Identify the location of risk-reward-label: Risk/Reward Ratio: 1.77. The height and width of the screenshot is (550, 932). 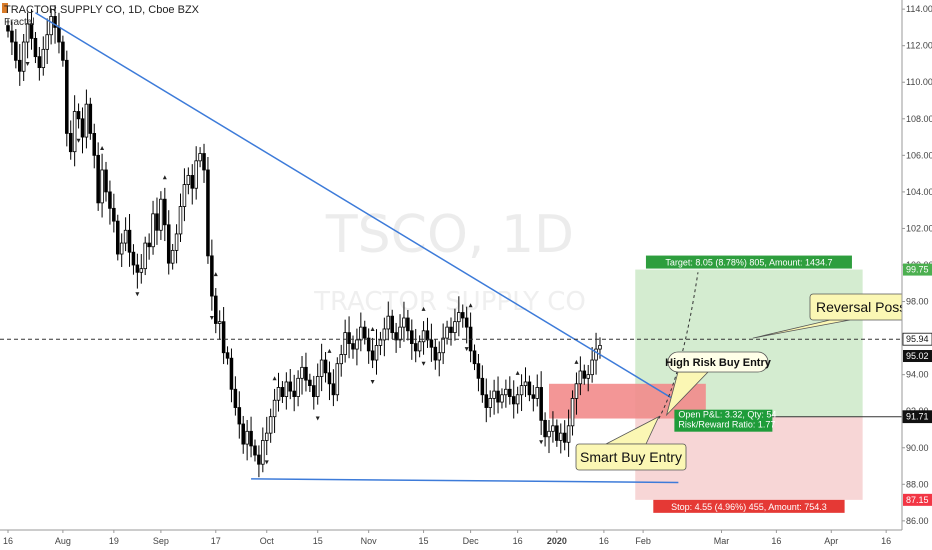
(726, 425).